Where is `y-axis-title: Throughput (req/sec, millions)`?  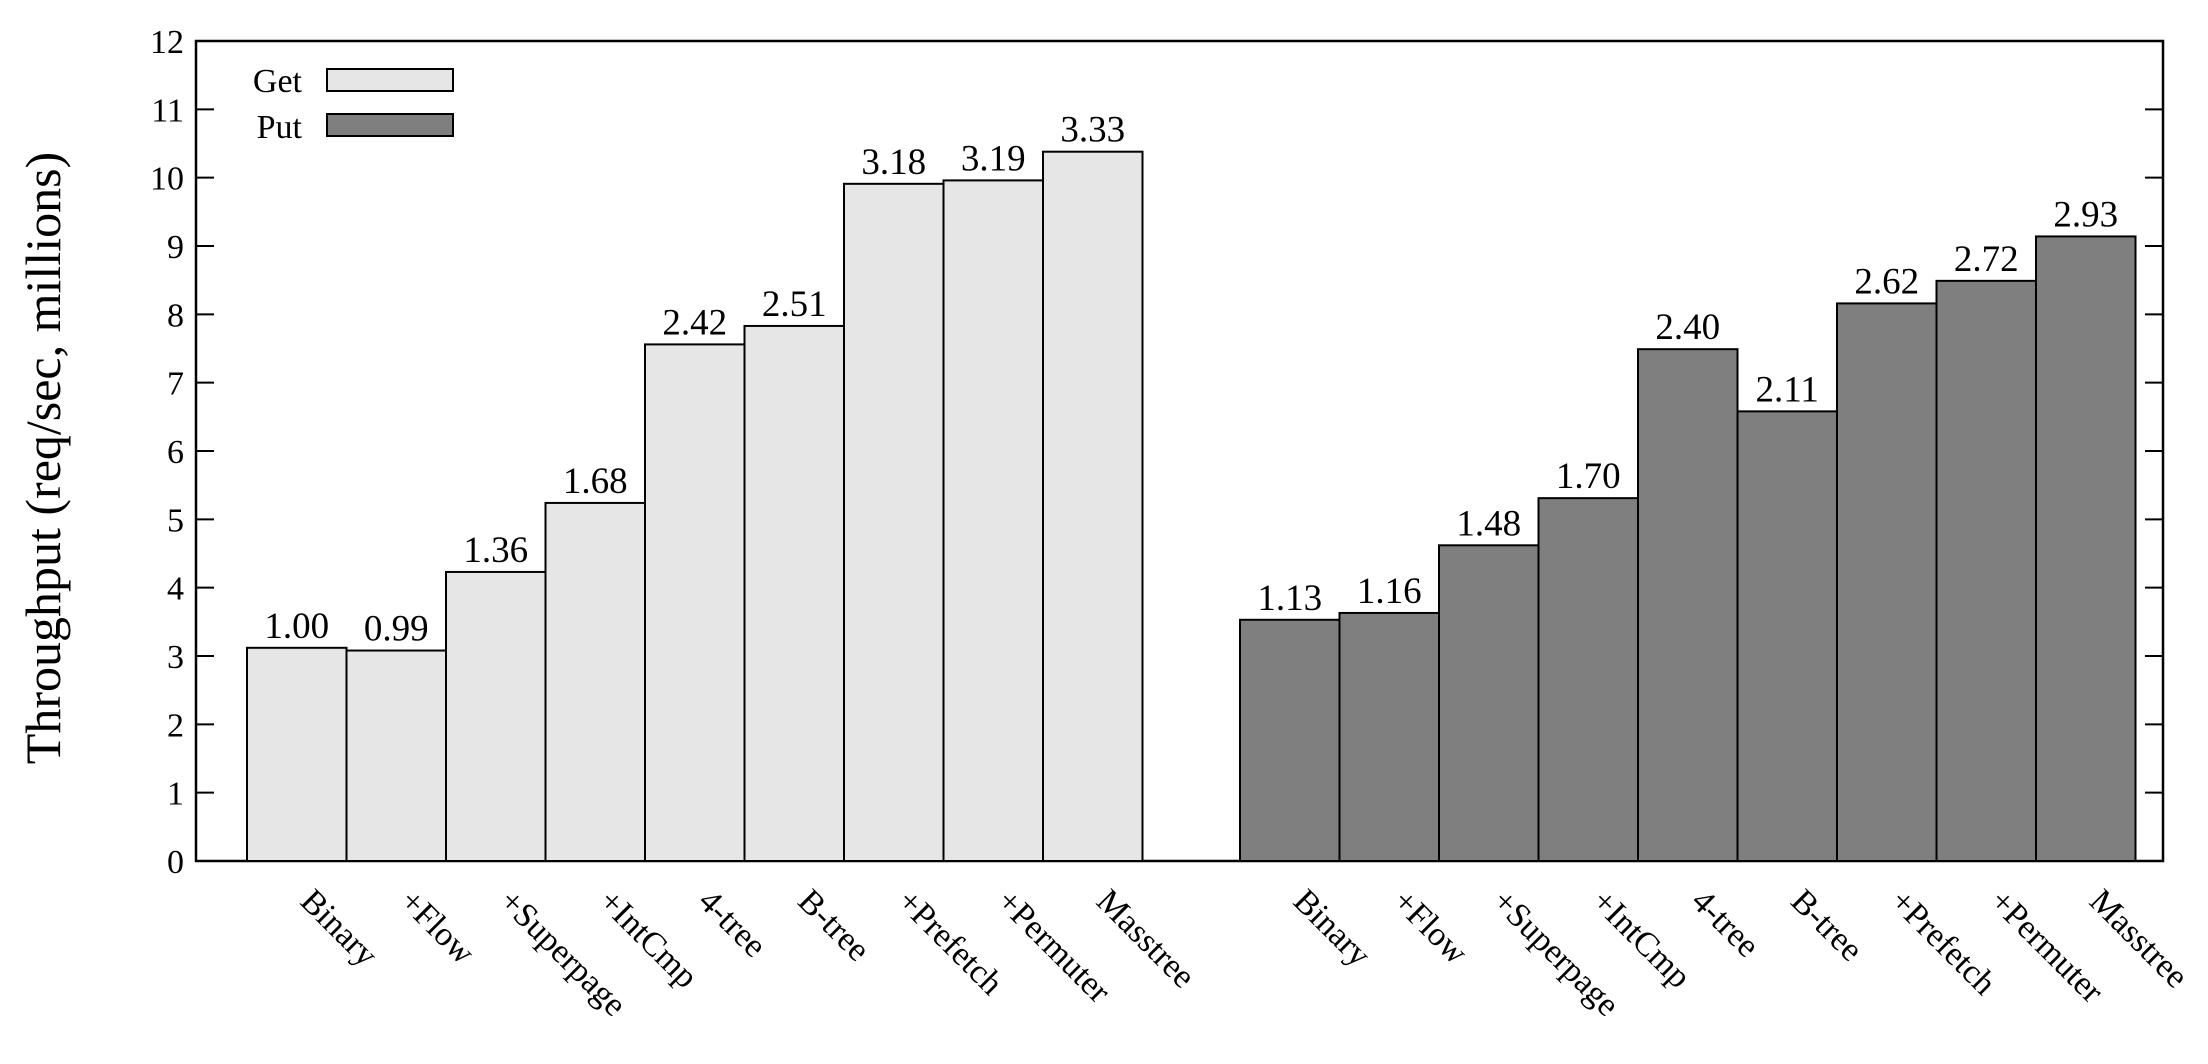 y-axis-title: Throughput (req/sec, millions) is located at coordinates (43, 458).